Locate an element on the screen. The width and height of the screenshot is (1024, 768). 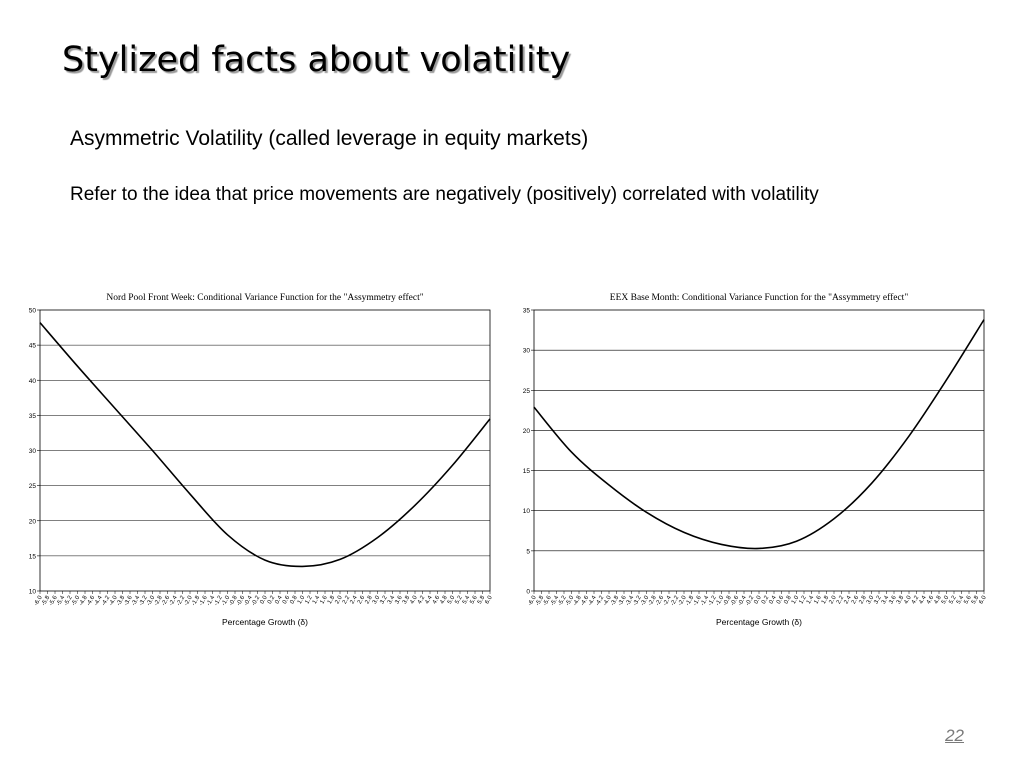
x-tick-label: -5.4 is located at coordinates (61, 600).